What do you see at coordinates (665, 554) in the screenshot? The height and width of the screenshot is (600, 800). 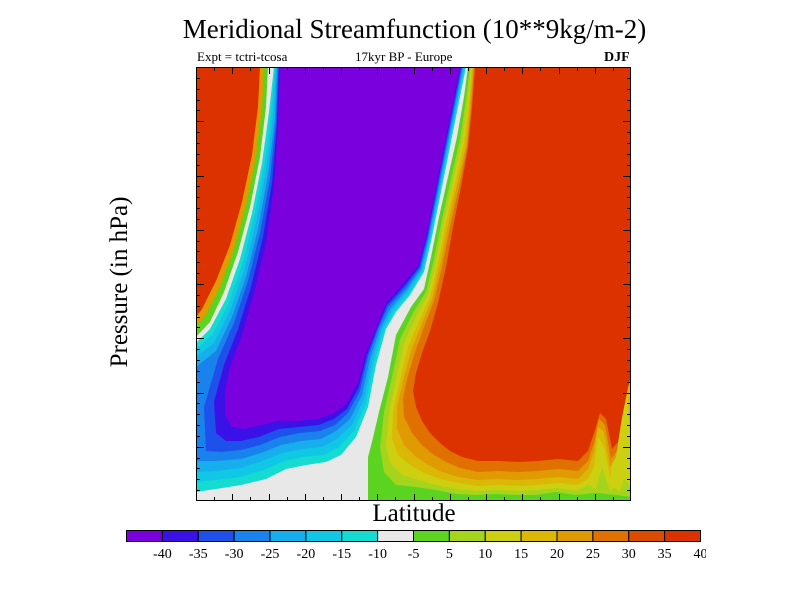 I see `colorbar-label: 35` at bounding box center [665, 554].